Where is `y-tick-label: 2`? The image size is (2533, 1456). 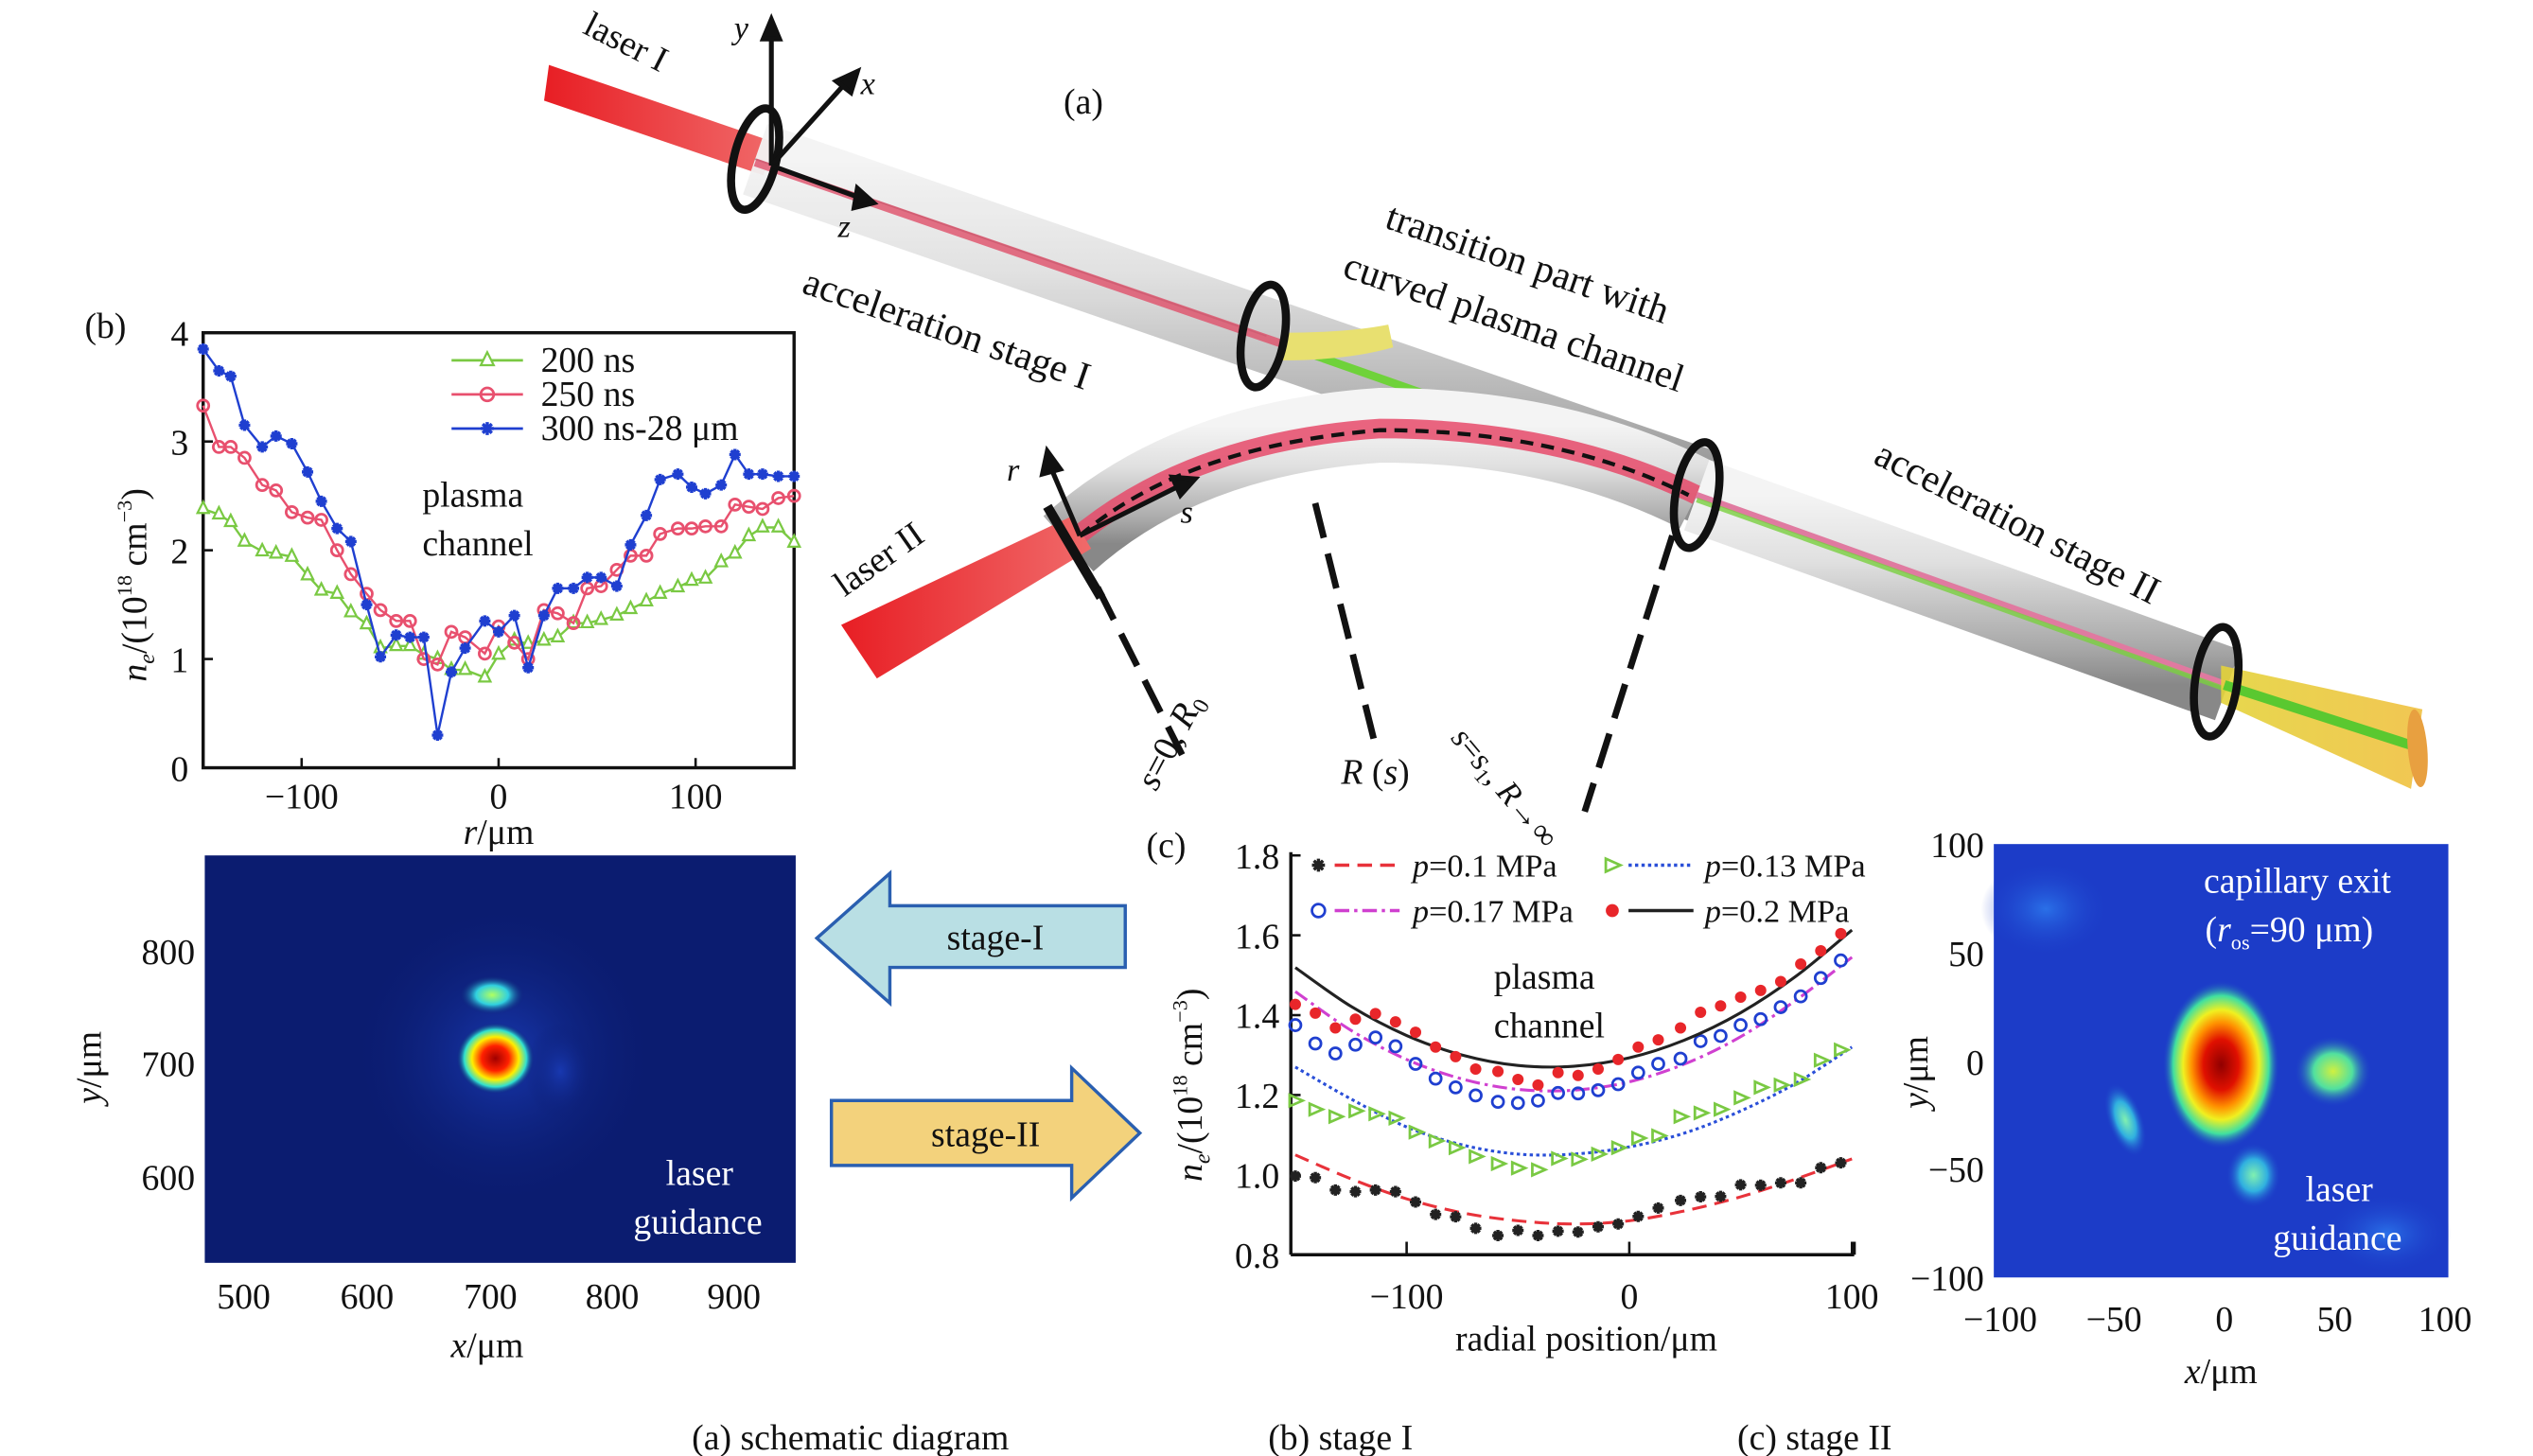 y-tick-label: 2 is located at coordinates (179, 551).